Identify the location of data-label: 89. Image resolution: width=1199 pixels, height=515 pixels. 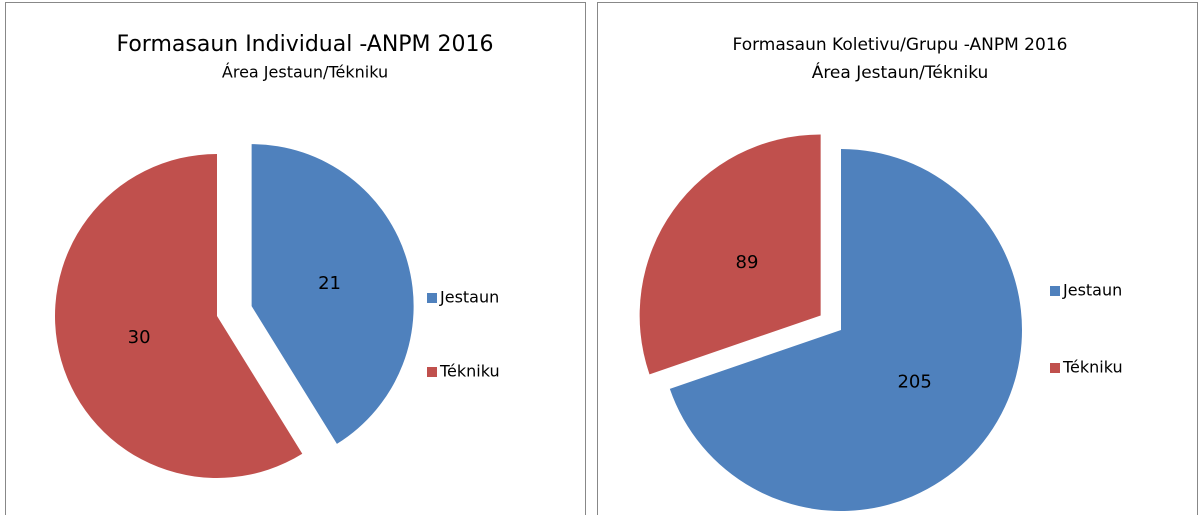
(747, 262).